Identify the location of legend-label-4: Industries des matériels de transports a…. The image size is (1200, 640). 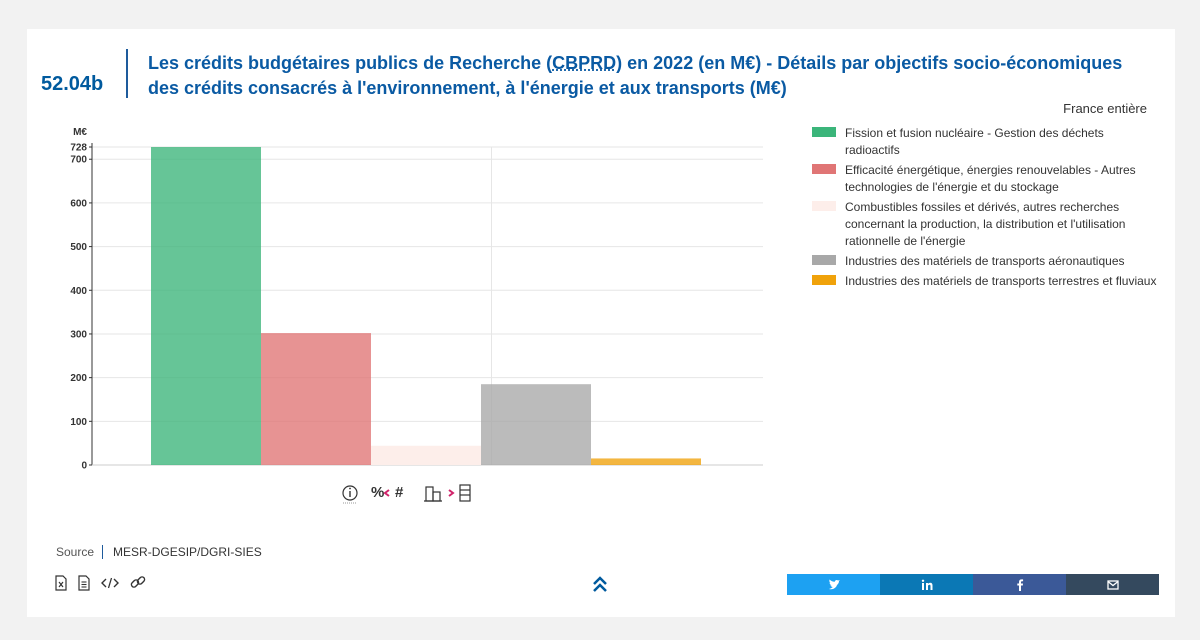
(985, 261).